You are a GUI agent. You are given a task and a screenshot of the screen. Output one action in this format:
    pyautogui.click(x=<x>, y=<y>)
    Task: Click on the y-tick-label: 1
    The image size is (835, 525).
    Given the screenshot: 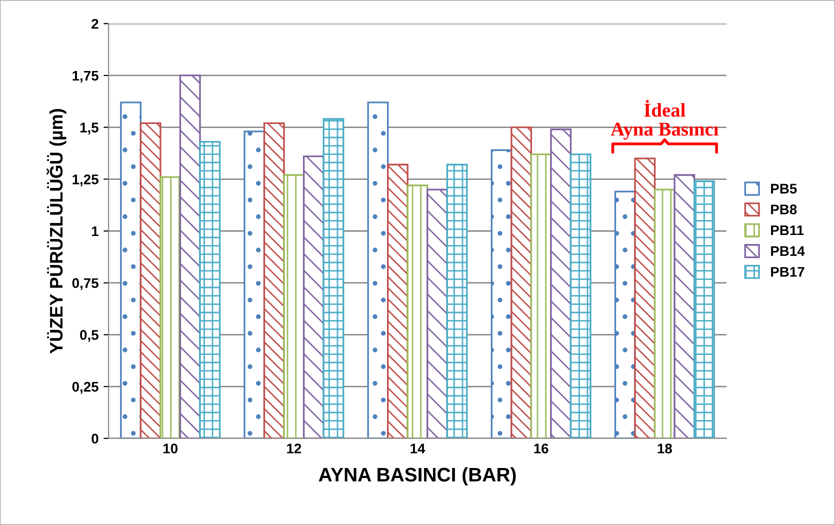 What is the action you would take?
    pyautogui.click(x=95, y=231)
    